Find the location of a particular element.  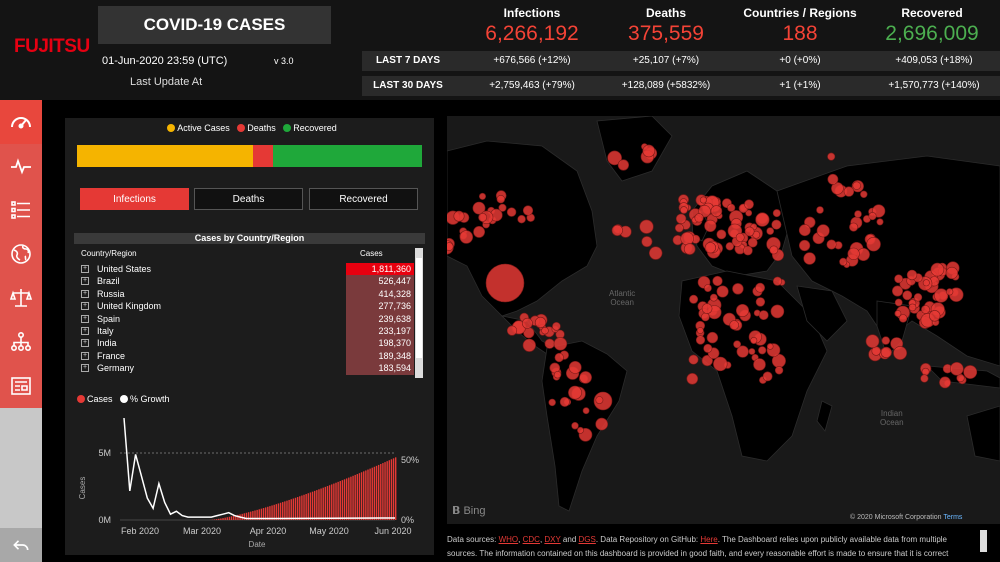

table-scrollbar is located at coordinates (419, 313).